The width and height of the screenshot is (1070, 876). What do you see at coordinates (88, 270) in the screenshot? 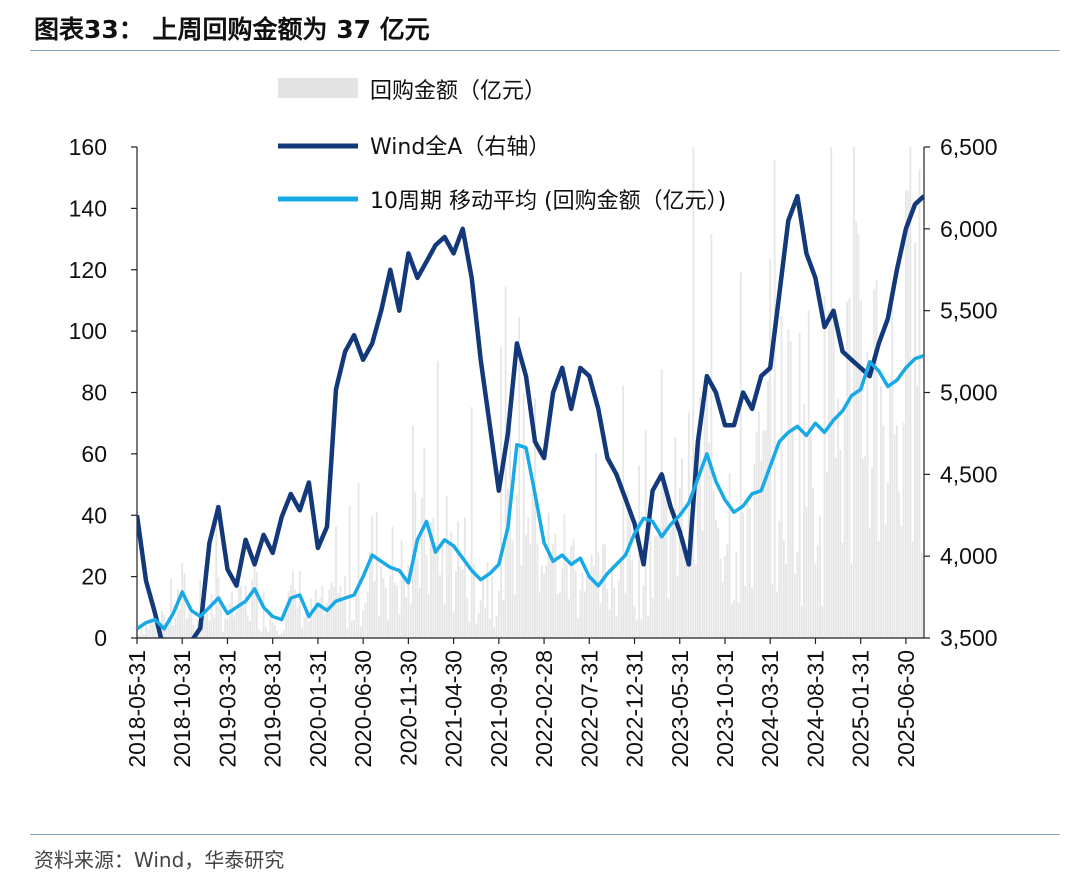
I see `left-tick-label: 120` at bounding box center [88, 270].